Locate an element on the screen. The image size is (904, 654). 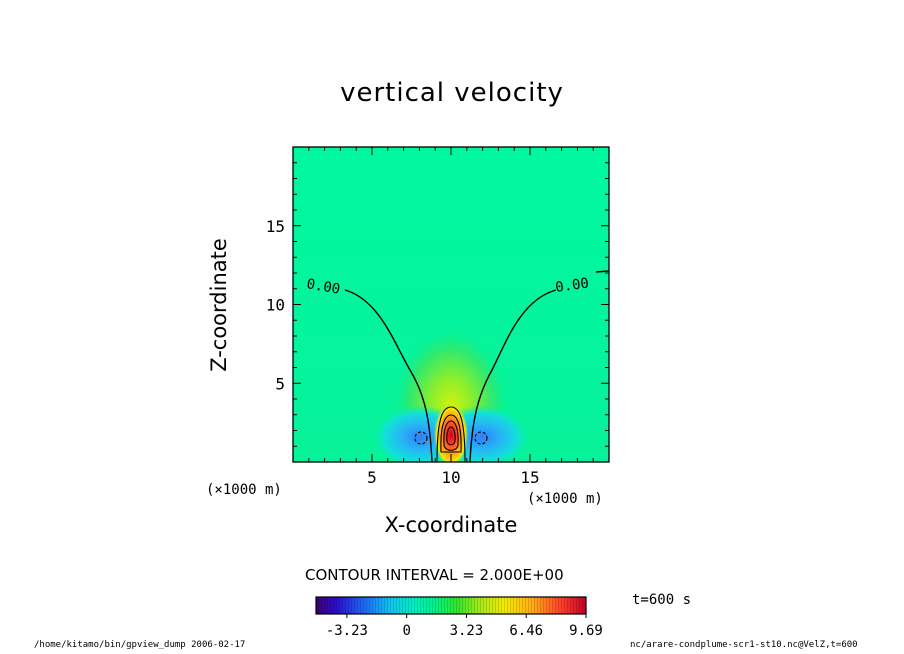
footer-left: /home/kitamo/bin/gpview_dump 2006-02-17 is located at coordinates (140, 645).